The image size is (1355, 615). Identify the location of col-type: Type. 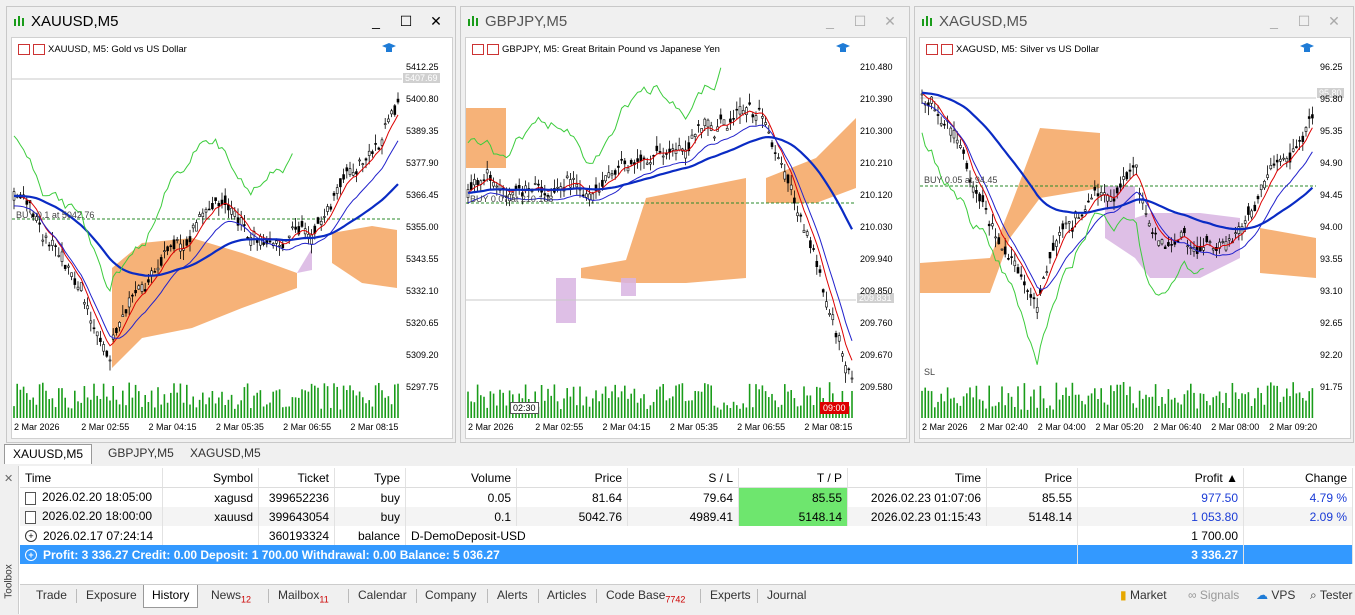
(370, 478).